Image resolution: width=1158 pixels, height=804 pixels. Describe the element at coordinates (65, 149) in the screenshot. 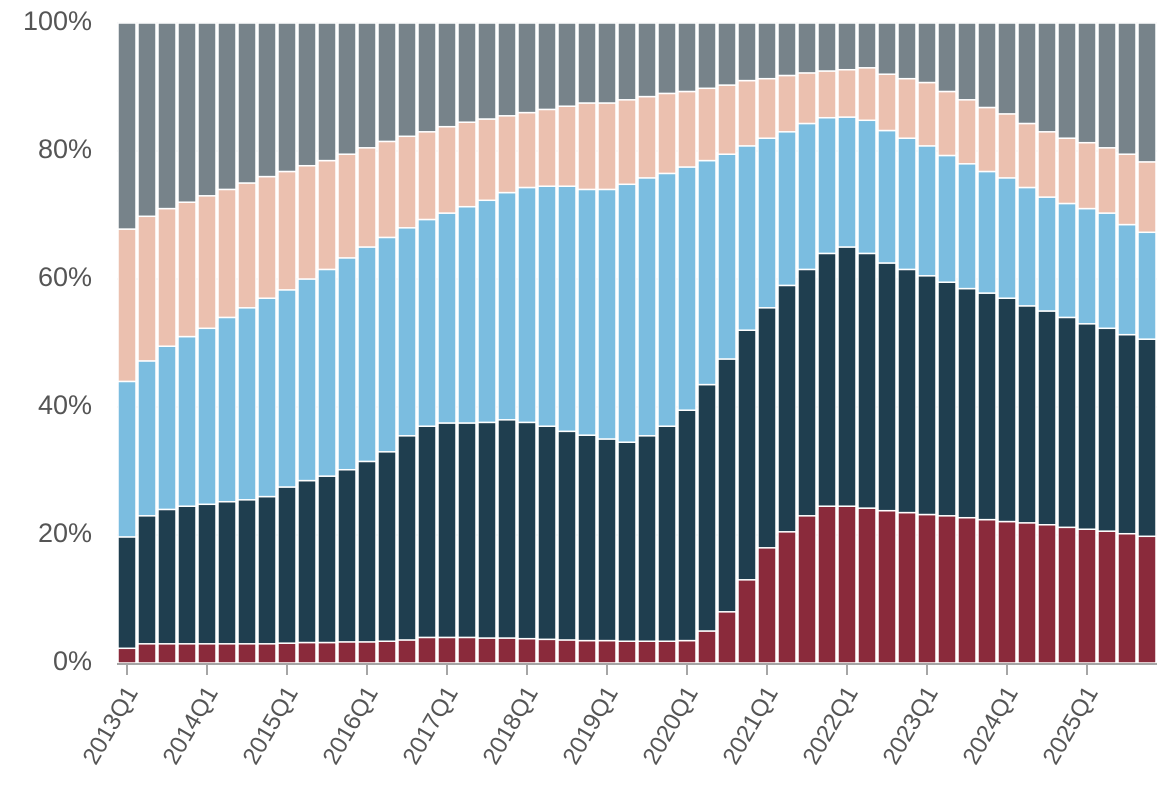

I see `y-tick-label: 80%` at that location.